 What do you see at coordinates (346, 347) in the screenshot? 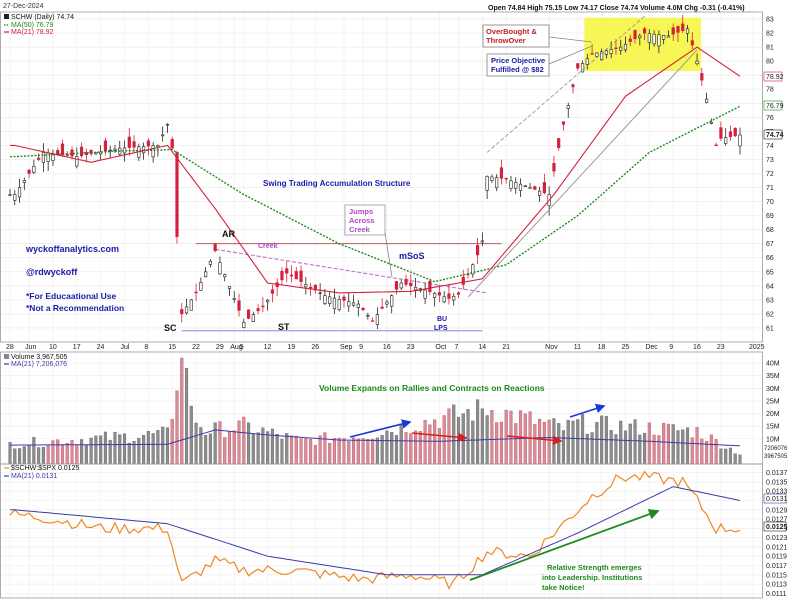
I see `x-tick-label: Sep` at bounding box center [346, 347].